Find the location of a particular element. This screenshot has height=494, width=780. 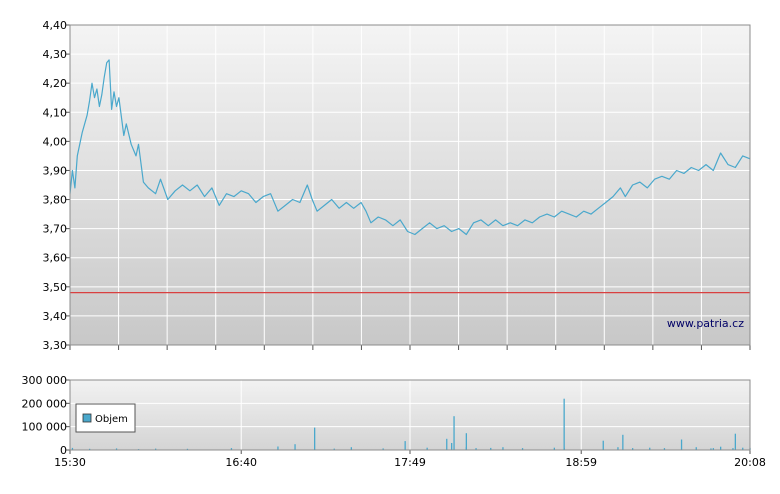

price-y-tick-label: 3,70 is located at coordinates (55, 229).